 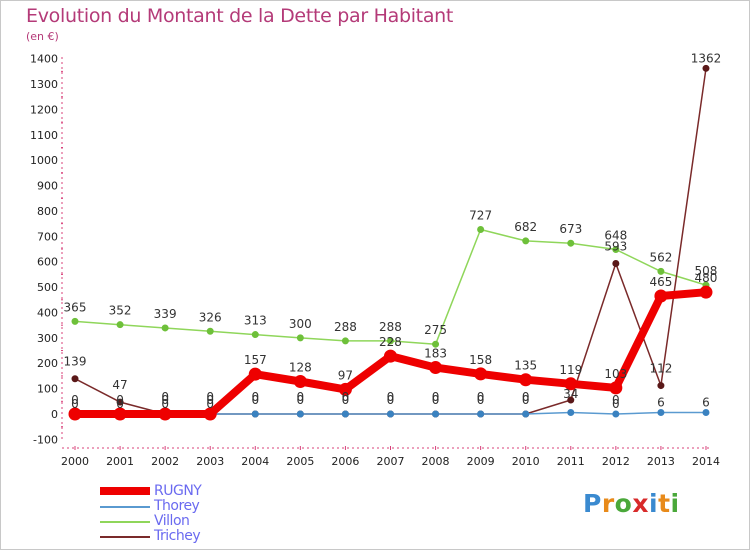 I want to click on logo-letter: P, so click(x=592, y=503).